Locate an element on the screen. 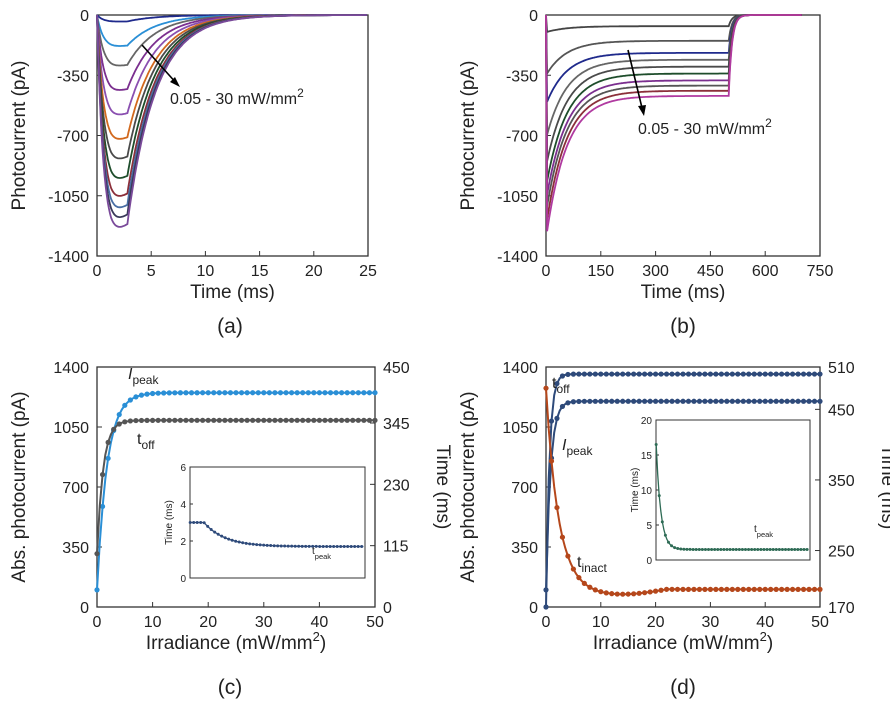 Image resolution: width=890 pixels, height=709 pixels. inset-frame is located at coordinates (733, 490).